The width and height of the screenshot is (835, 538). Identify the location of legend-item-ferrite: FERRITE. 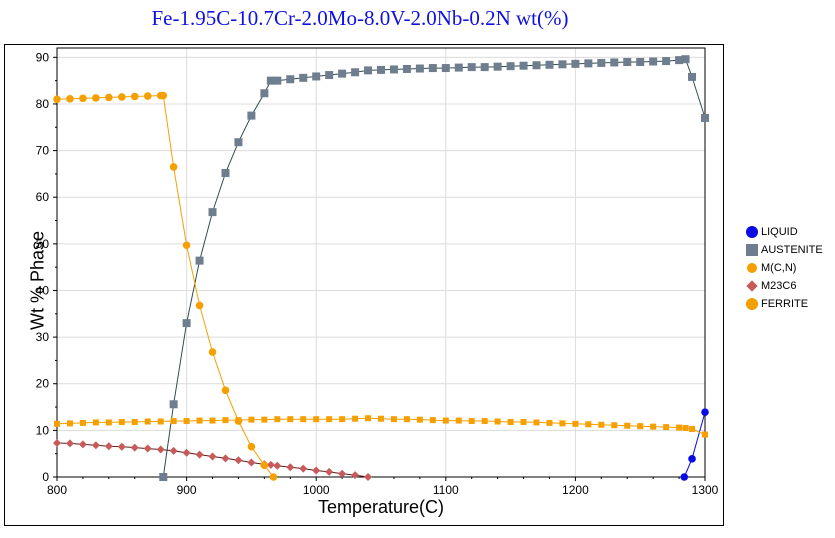
(784, 304).